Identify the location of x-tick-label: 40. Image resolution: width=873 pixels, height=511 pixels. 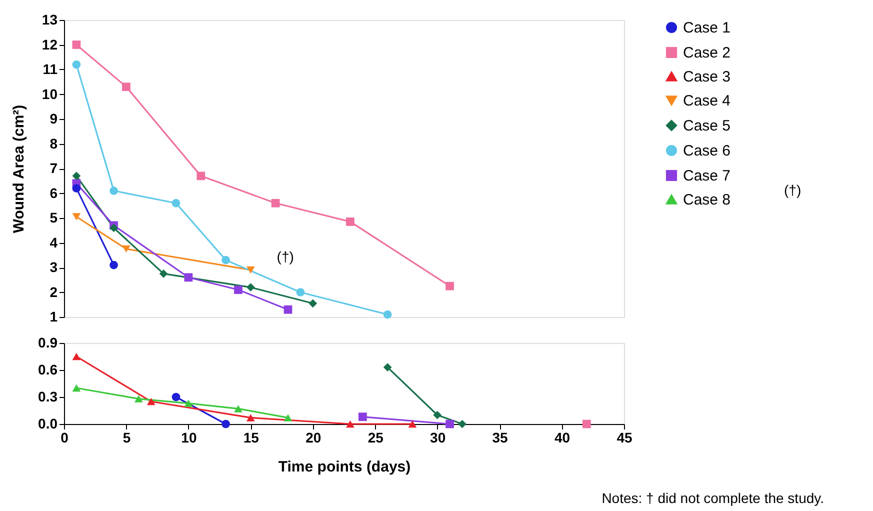
(562, 438).